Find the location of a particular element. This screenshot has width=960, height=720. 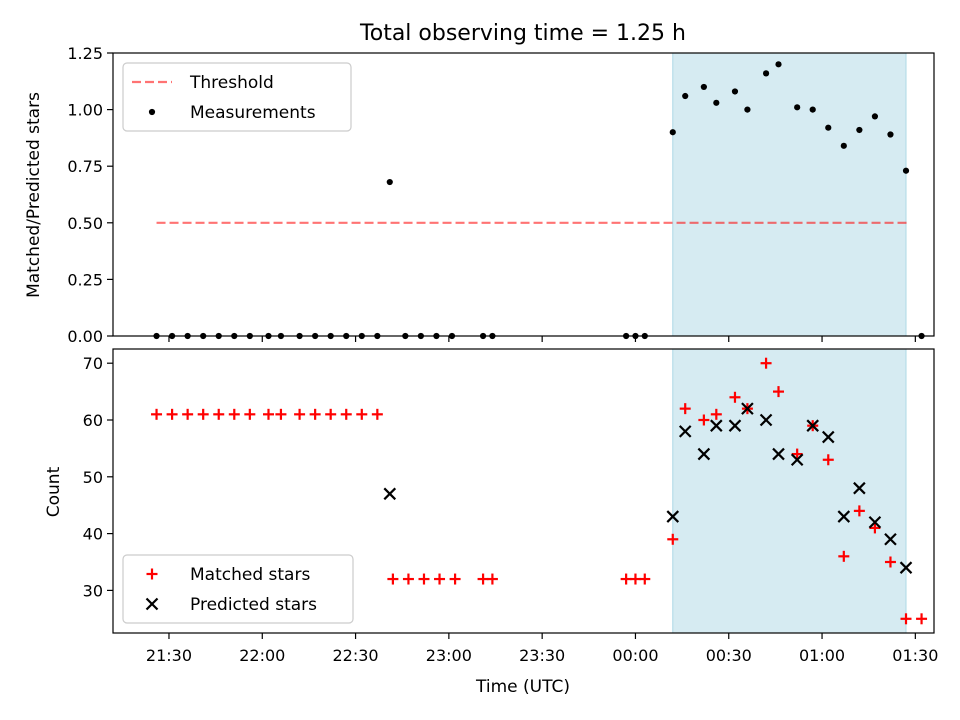

predicted-stars-legend-label: Predicted stars is located at coordinates (253, 605).